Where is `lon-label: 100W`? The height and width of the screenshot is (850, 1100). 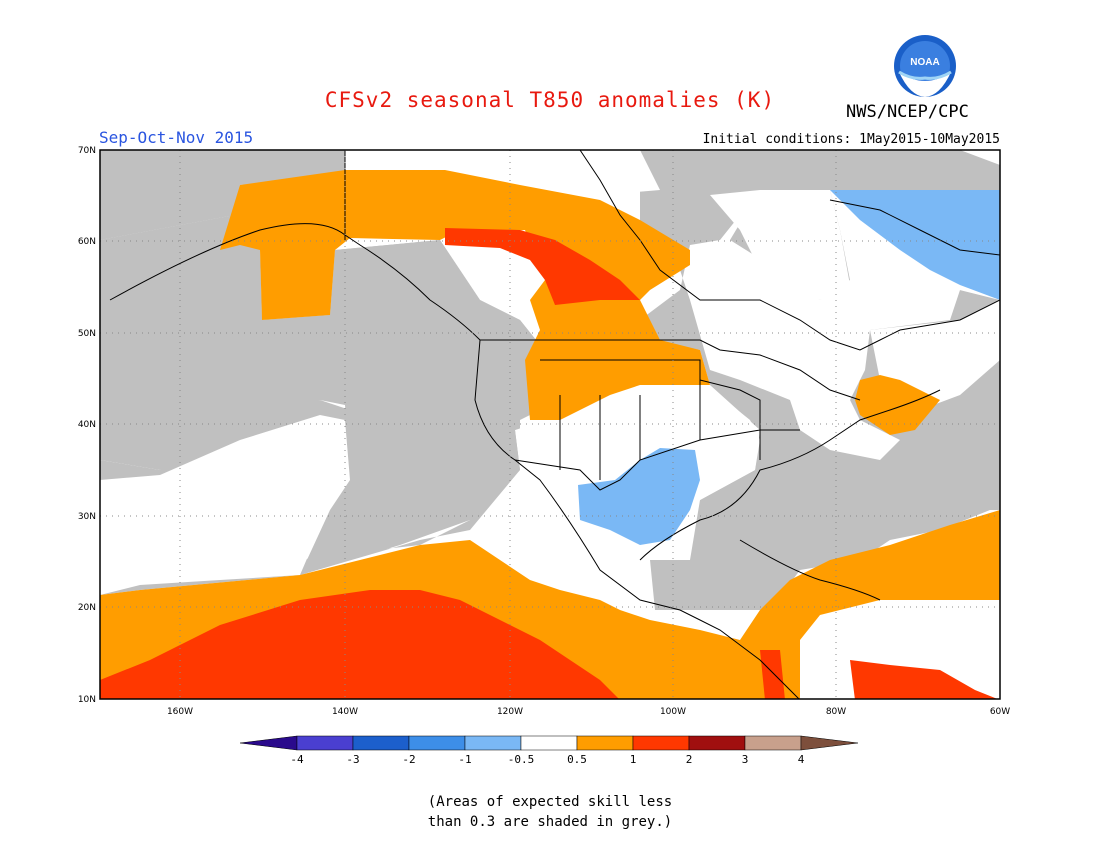
lon-label: 100W is located at coordinates (673, 712).